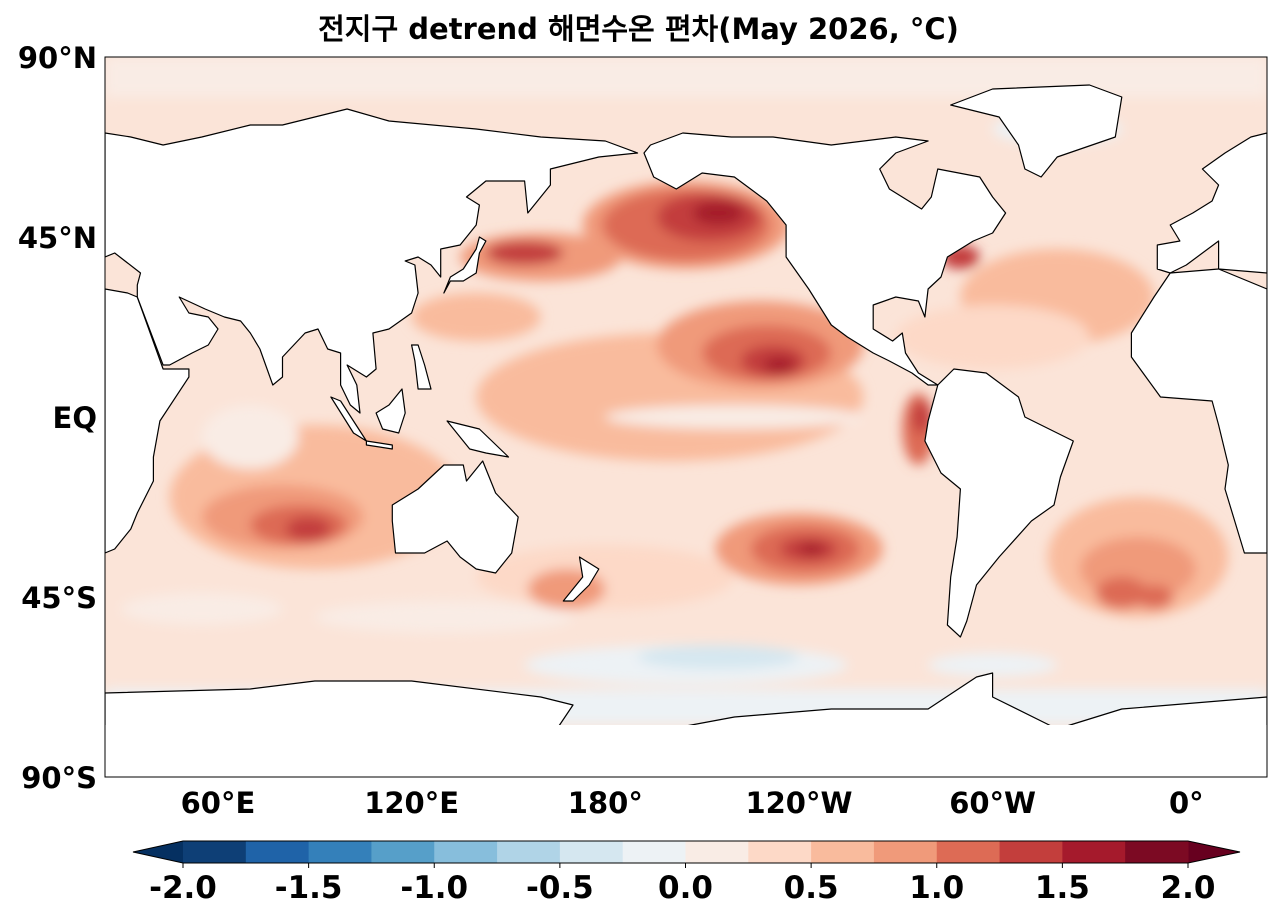 The height and width of the screenshot is (917, 1277). Describe the element at coordinates (992, 803) in the screenshot. I see `longitude-tick-label: 60°W` at that location.